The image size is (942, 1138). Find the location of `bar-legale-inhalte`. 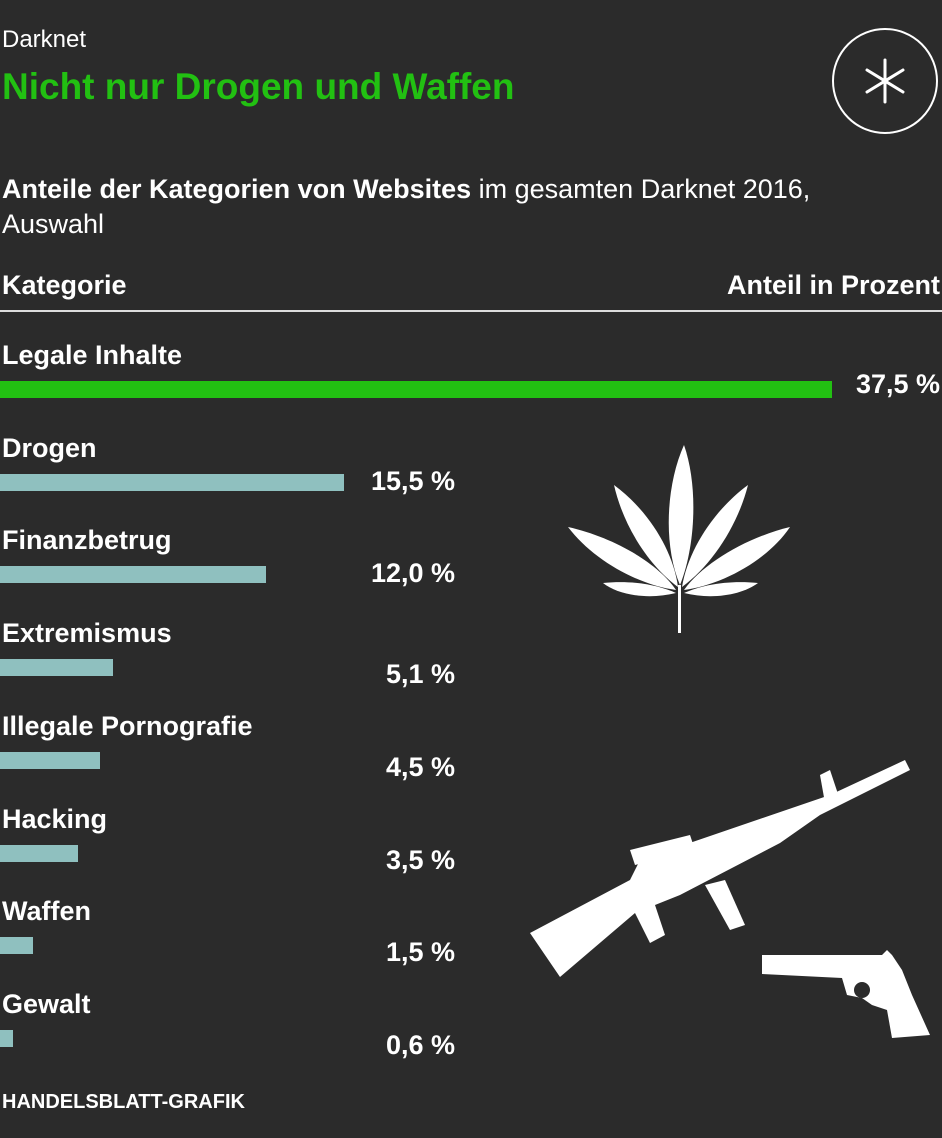

bar-legale-inhalte is located at coordinates (416, 389).